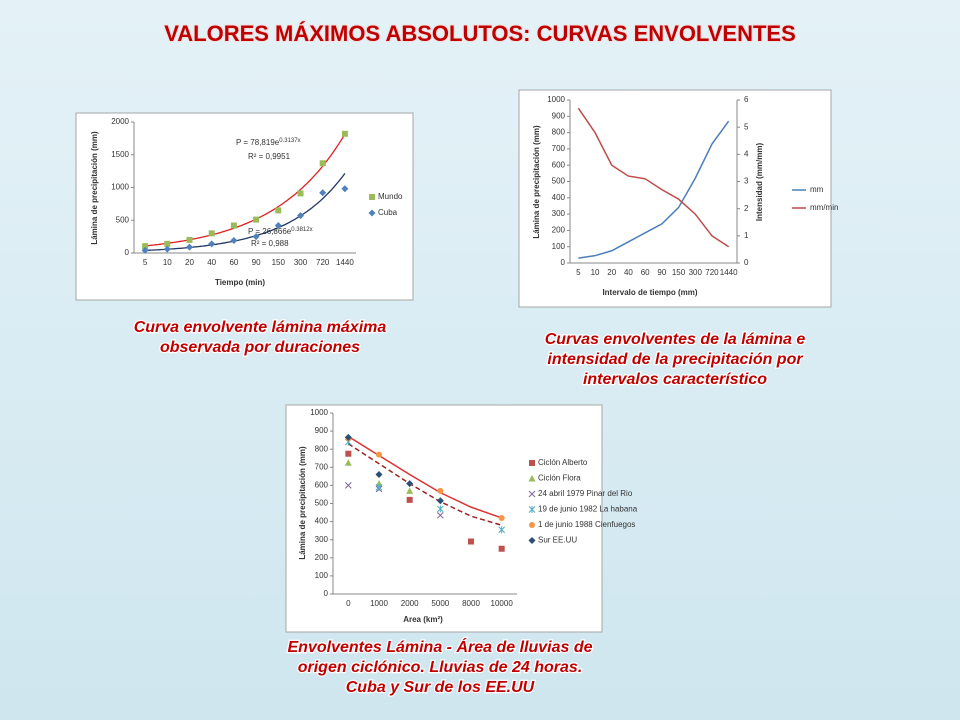 Image resolution: width=960 pixels, height=720 pixels. What do you see at coordinates (675, 379) in the screenshot?
I see `caption: intervalos característico` at bounding box center [675, 379].